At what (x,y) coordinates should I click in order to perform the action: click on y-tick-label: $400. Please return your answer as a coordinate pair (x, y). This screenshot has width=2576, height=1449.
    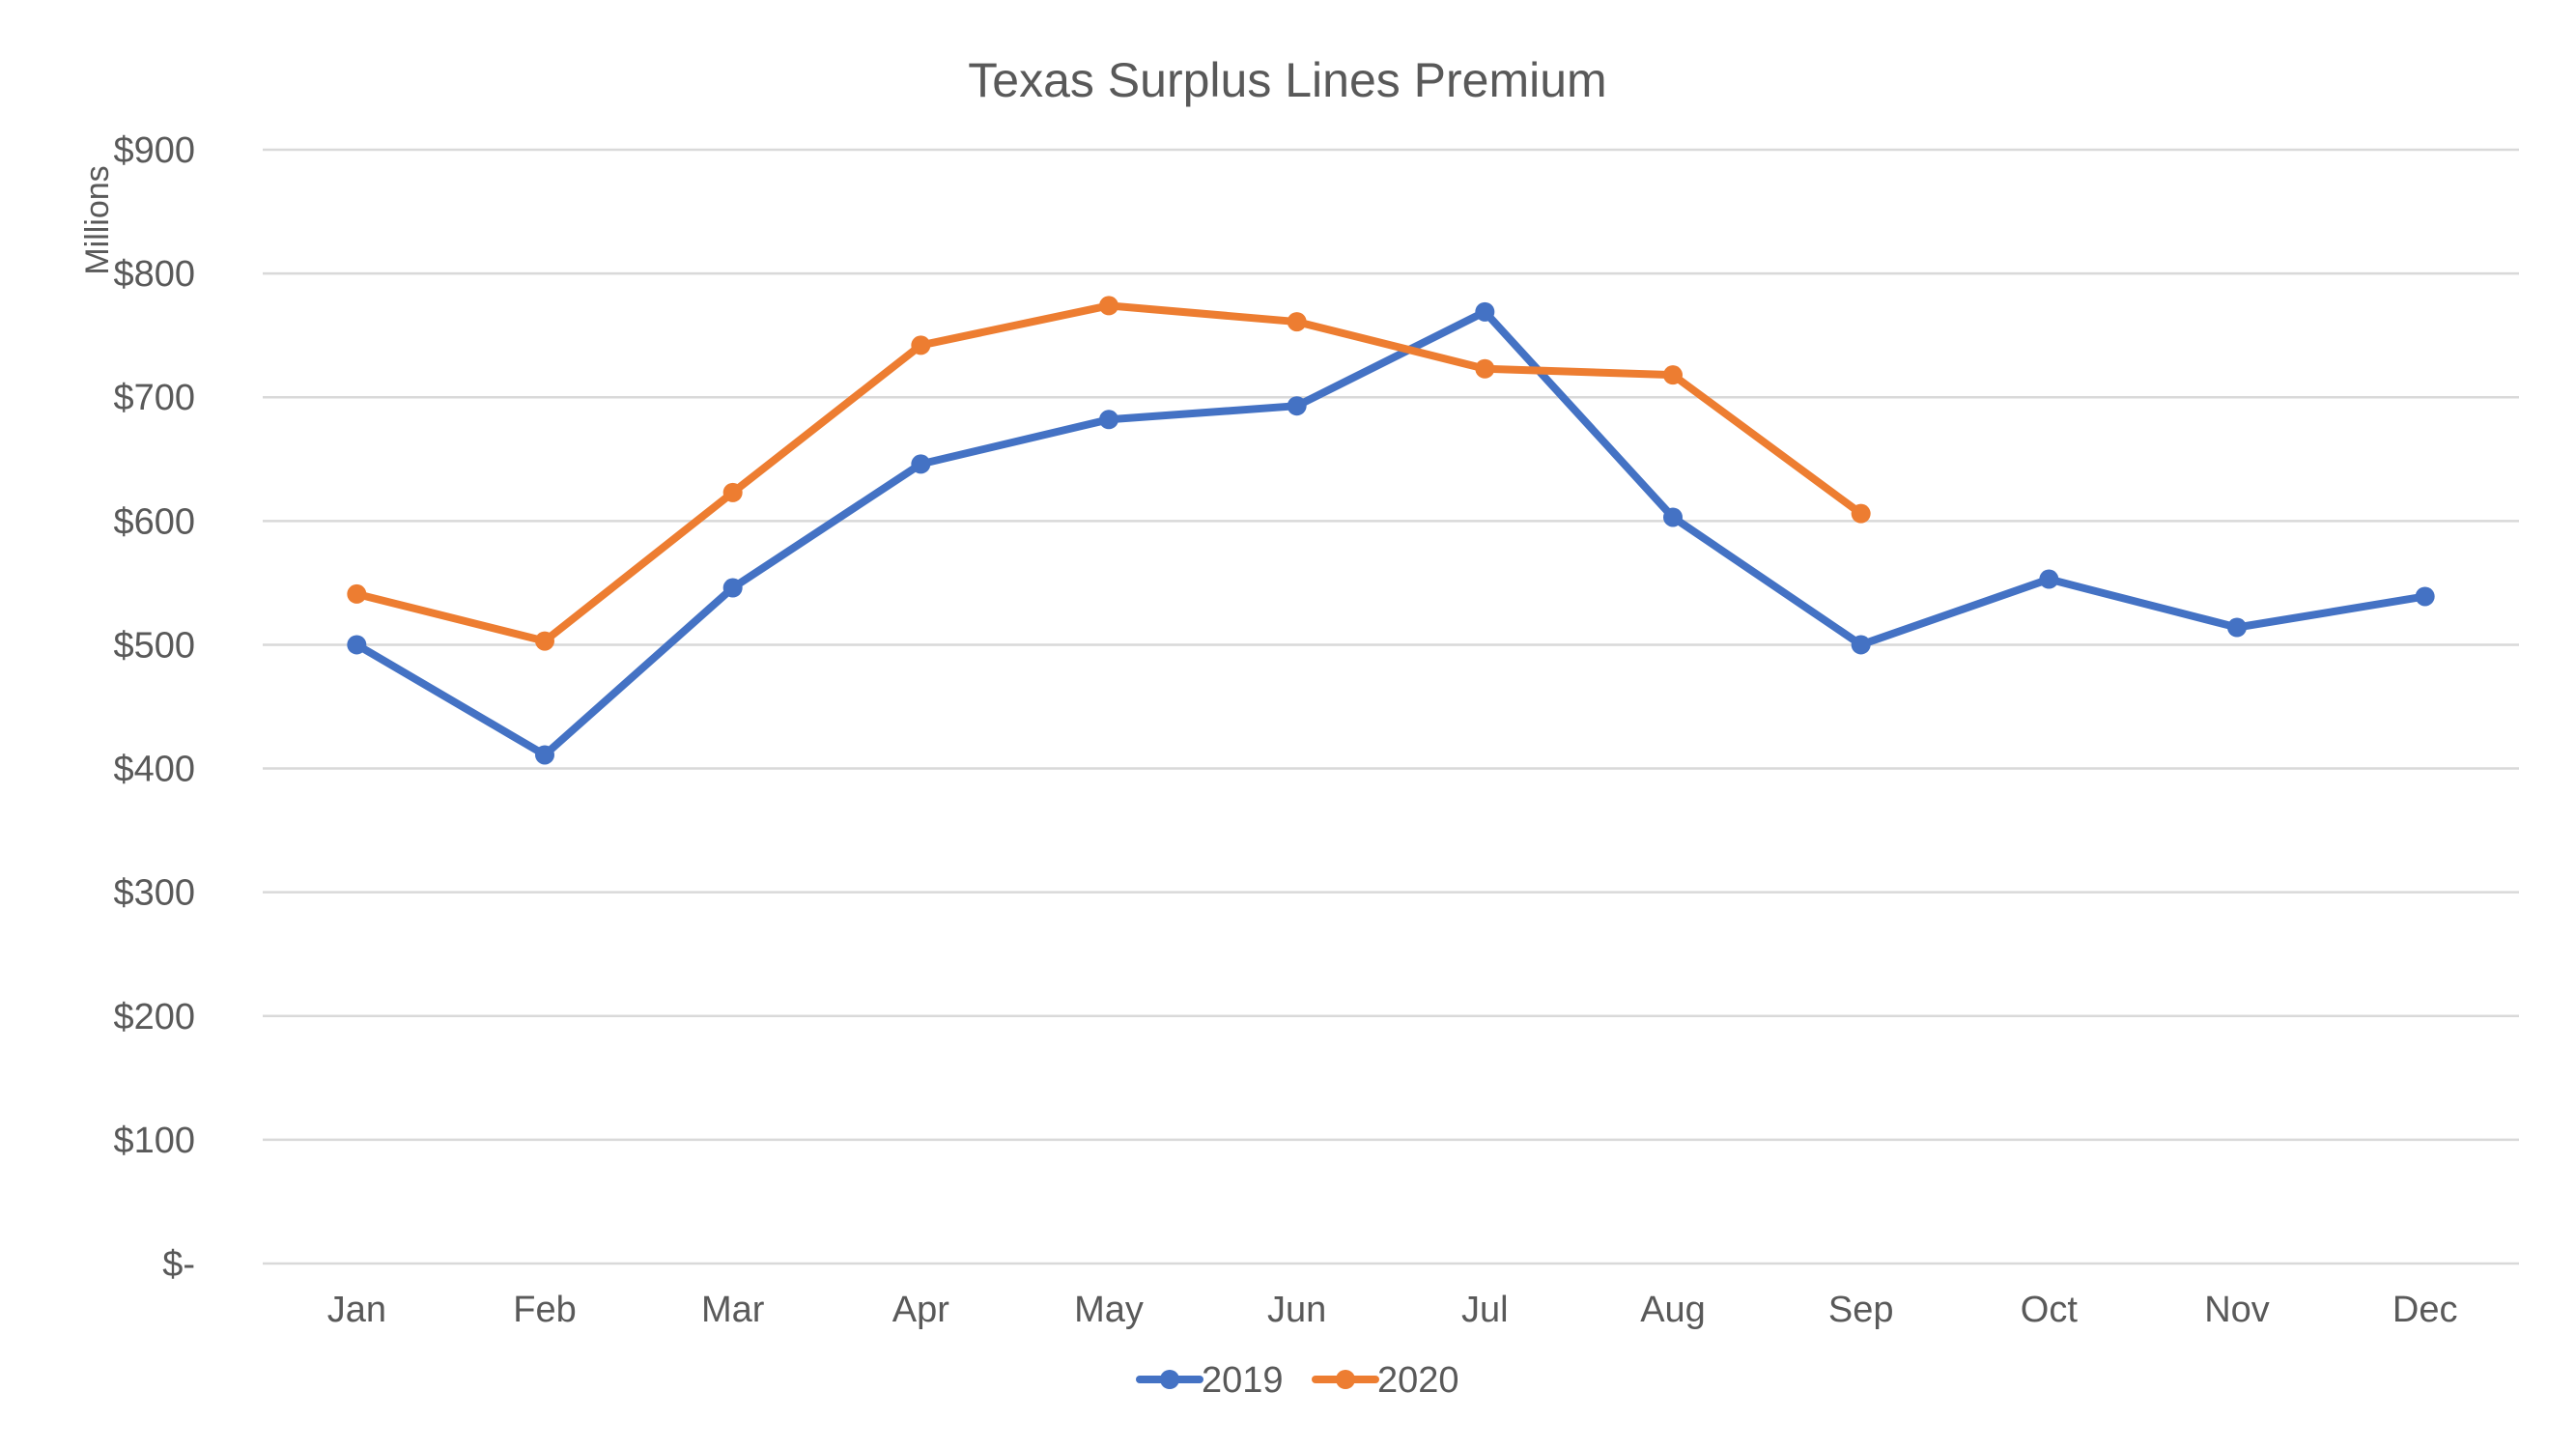
    Looking at the image, I should click on (154, 770).